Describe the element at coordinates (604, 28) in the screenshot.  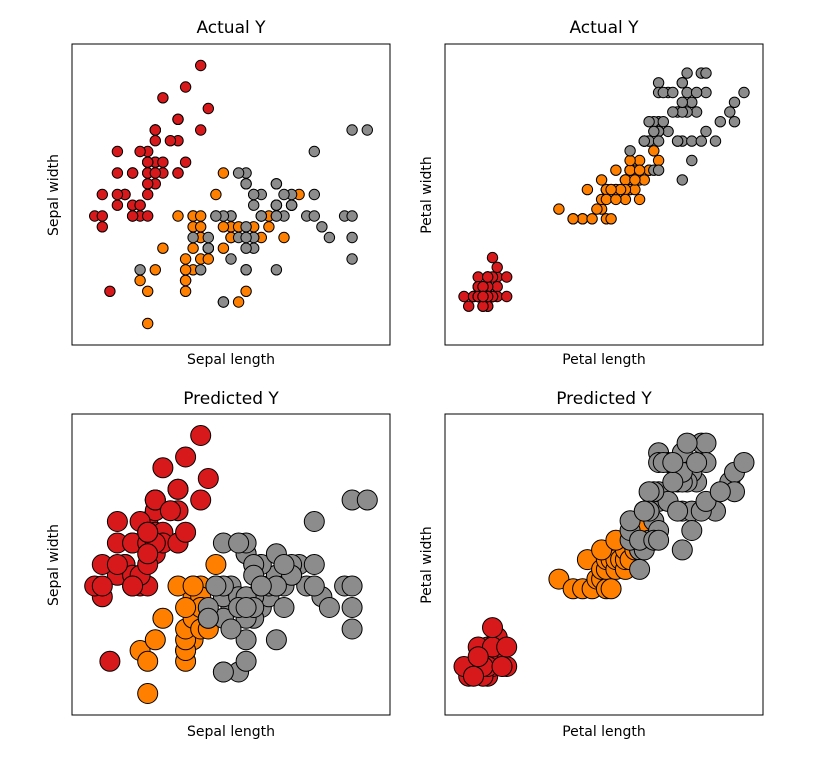
I see `chart-title: Actual Y` at that location.